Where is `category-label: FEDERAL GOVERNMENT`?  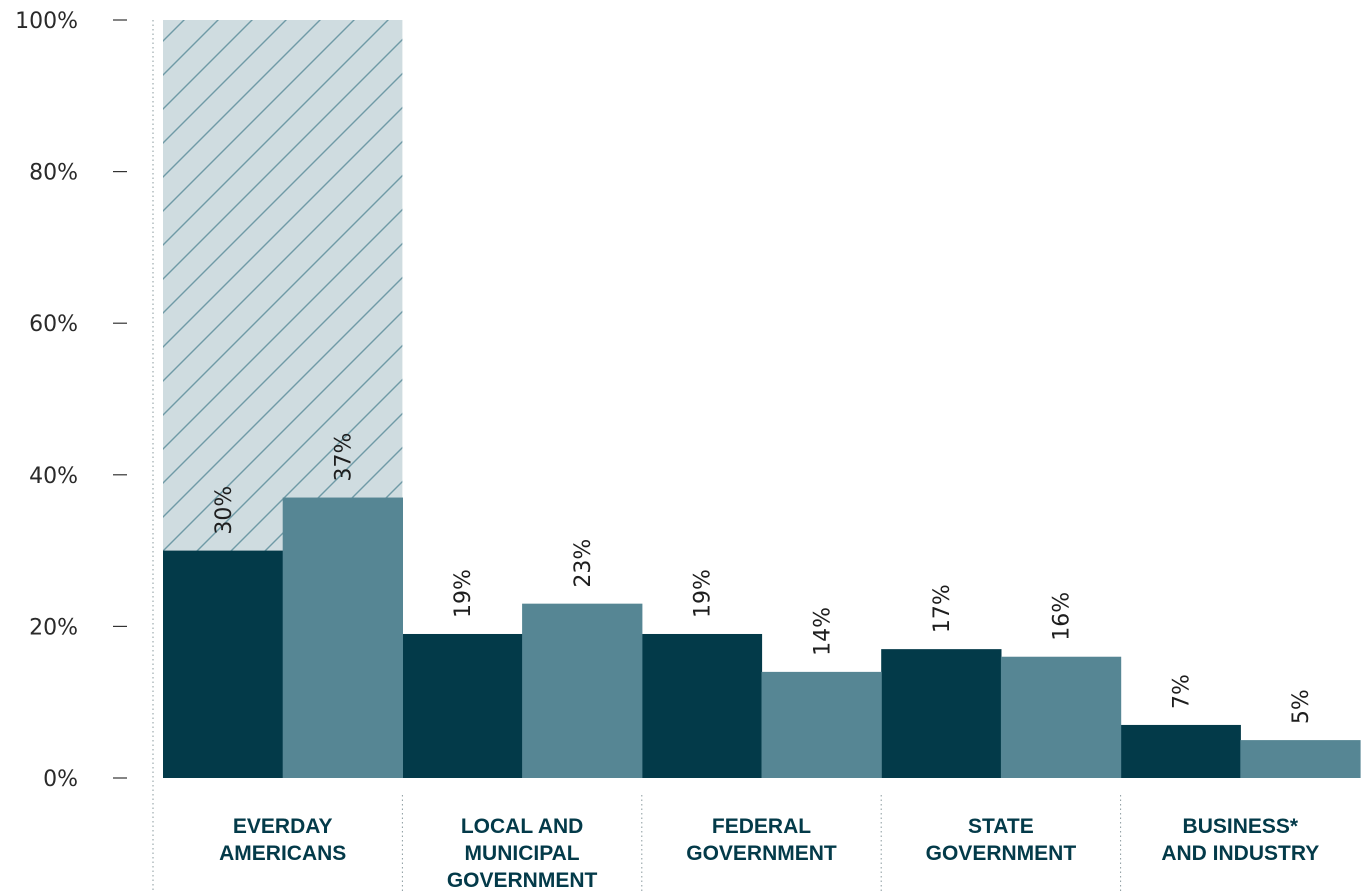 category-label: FEDERAL GOVERNMENT is located at coordinates (761, 840).